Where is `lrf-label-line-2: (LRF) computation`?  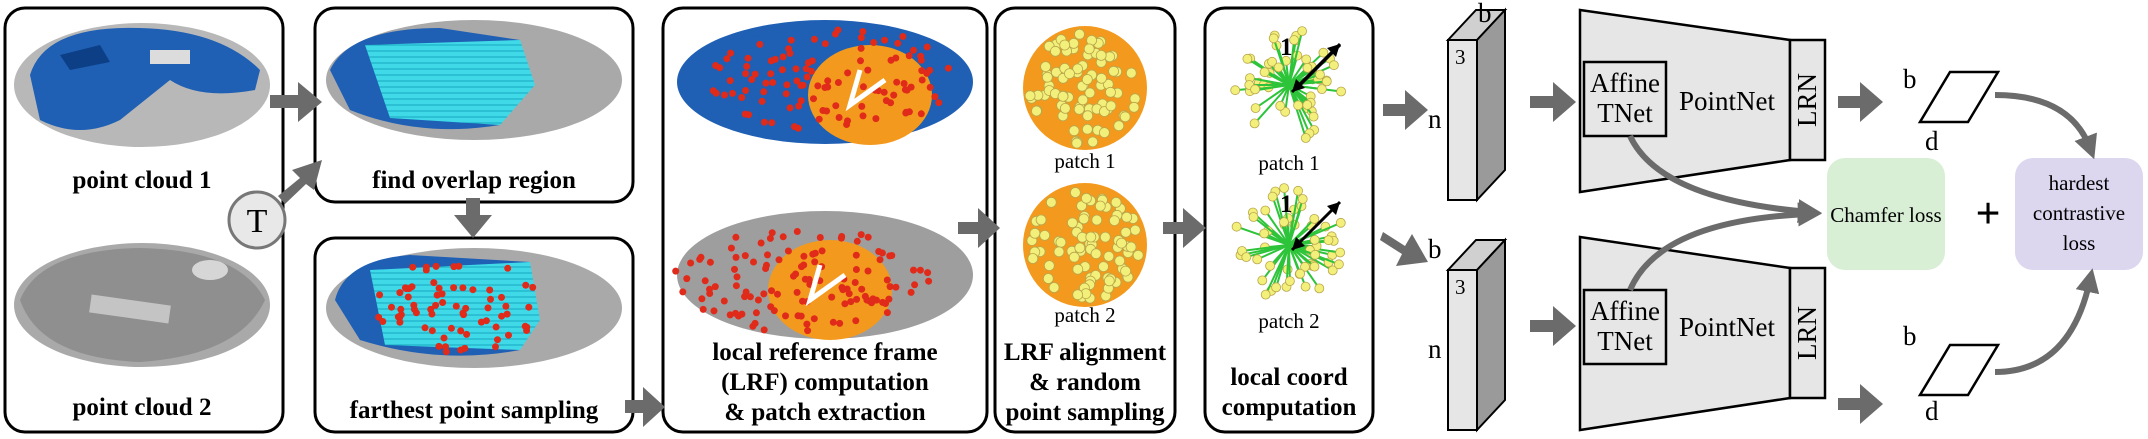
lrf-label-line-2: (LRF) computation is located at coordinates (825, 382).